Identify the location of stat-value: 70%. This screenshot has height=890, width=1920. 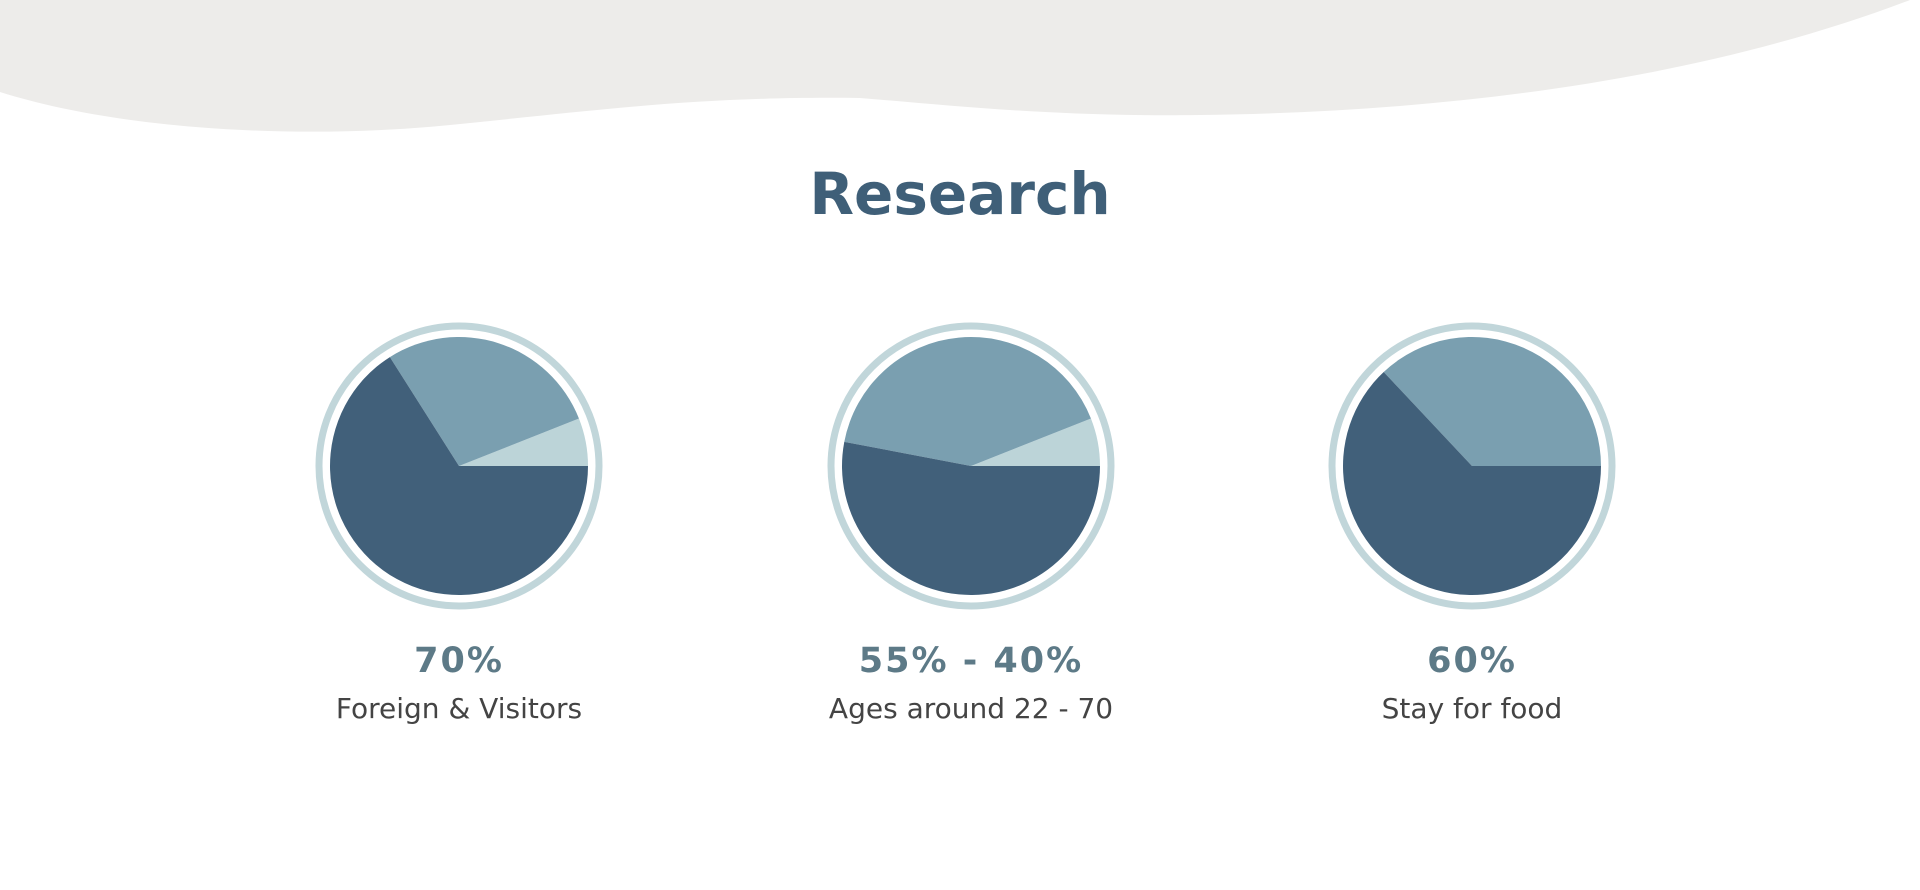
(459, 661).